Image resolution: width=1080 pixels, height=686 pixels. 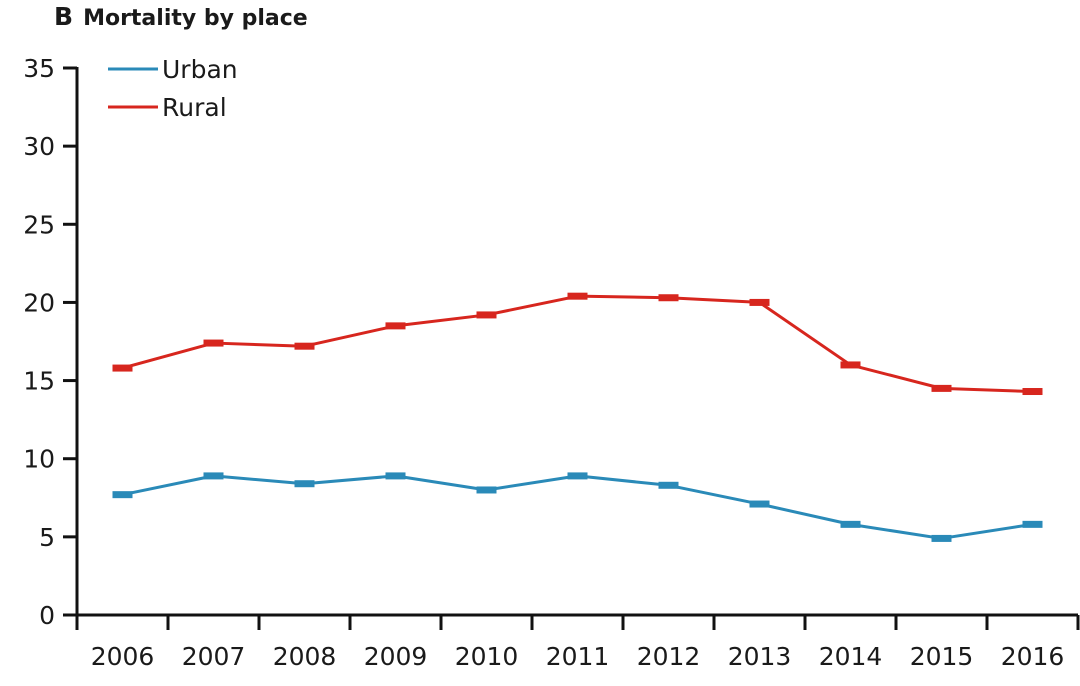 What do you see at coordinates (760, 656) in the screenshot?
I see `x-tick-label: 2013` at bounding box center [760, 656].